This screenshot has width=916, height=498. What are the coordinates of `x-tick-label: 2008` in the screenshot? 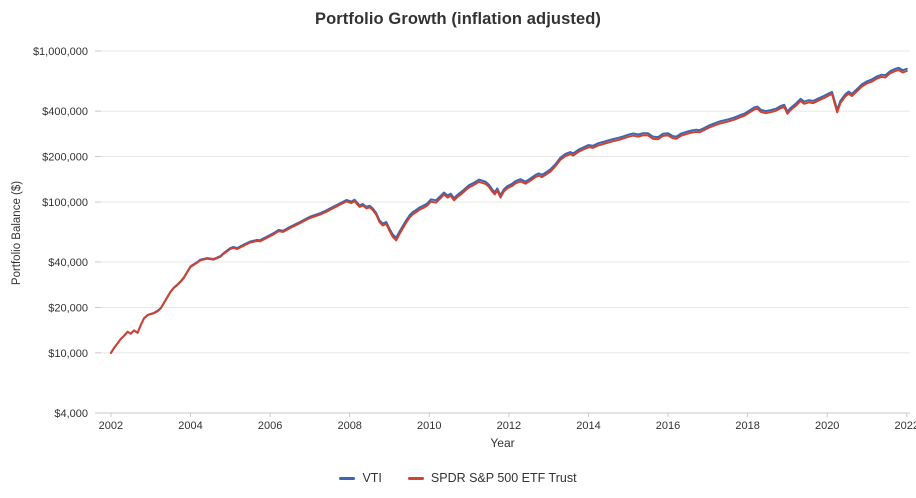 It's located at (349, 426).